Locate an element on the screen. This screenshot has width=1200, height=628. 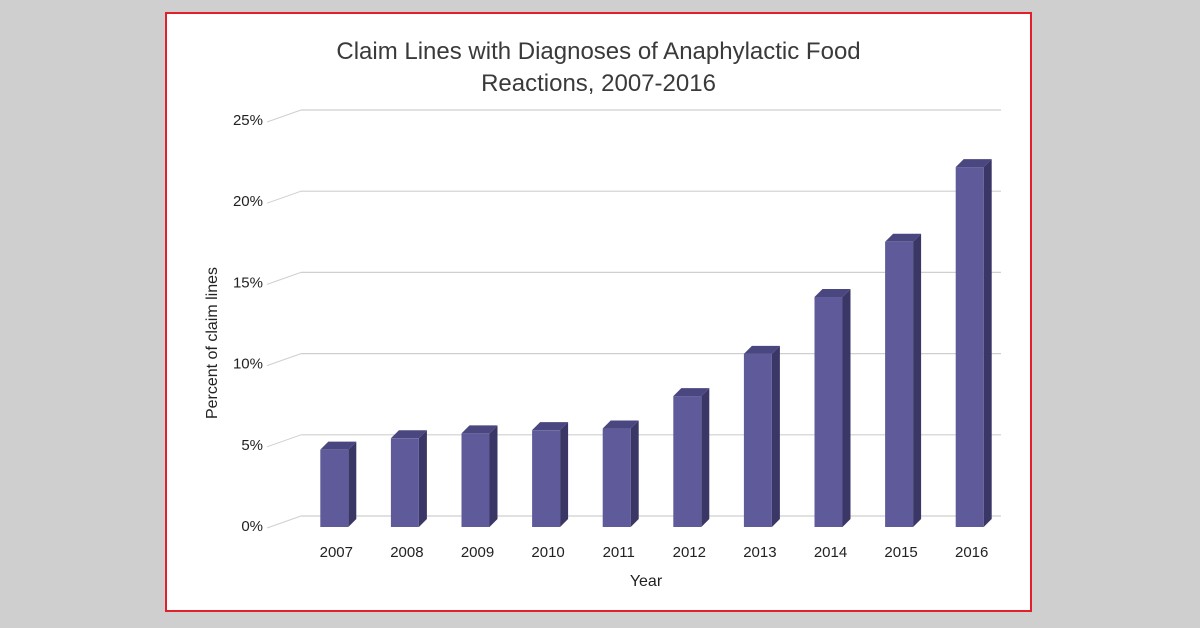
x-tick-label: 2015 is located at coordinates (900, 552).